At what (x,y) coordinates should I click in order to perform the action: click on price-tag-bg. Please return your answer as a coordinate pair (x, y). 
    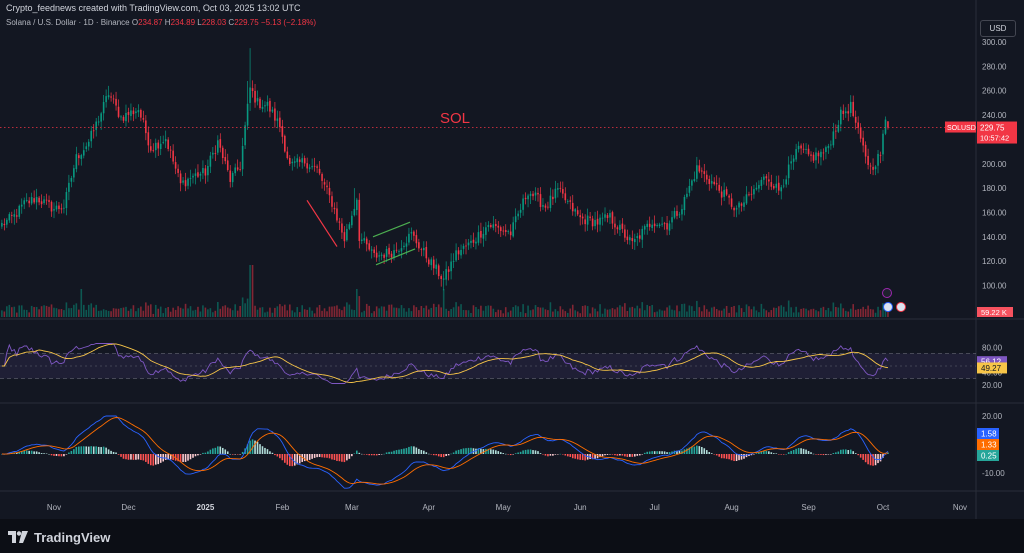
    Looking at the image, I should click on (997, 132).